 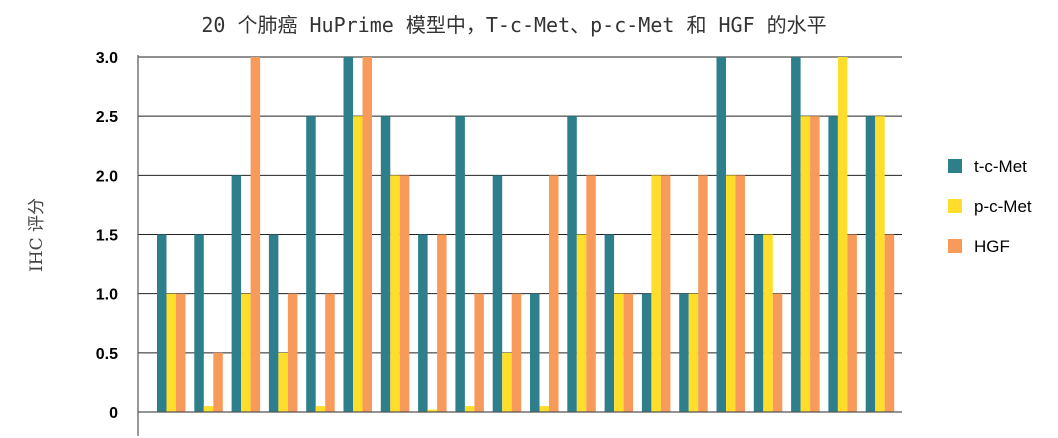 I want to click on legend: t-c-Met p-c-Met HGF, so click(x=990, y=206).